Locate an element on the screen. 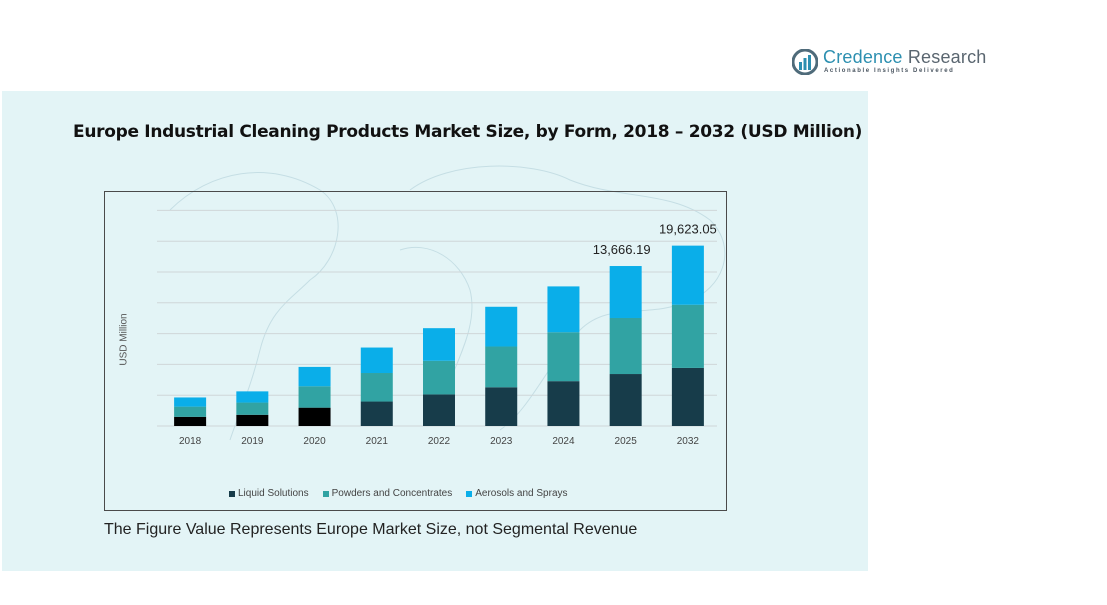 The height and width of the screenshot is (605, 1107). bar-powders-and-concentrates-2020 is located at coordinates (314, 397).